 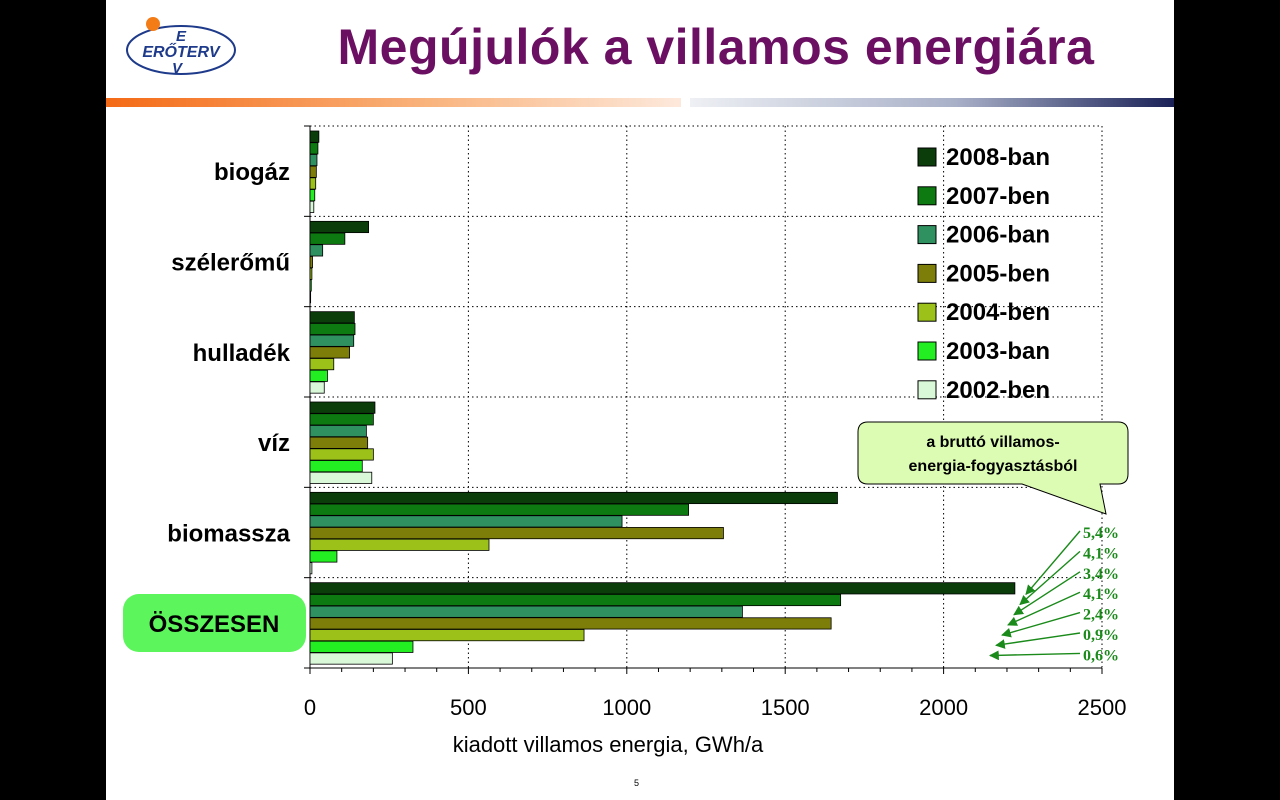 What do you see at coordinates (715, 707) in the screenshot?
I see `x-tick-labels: 0 500 1000 1500 2000 2500` at bounding box center [715, 707].